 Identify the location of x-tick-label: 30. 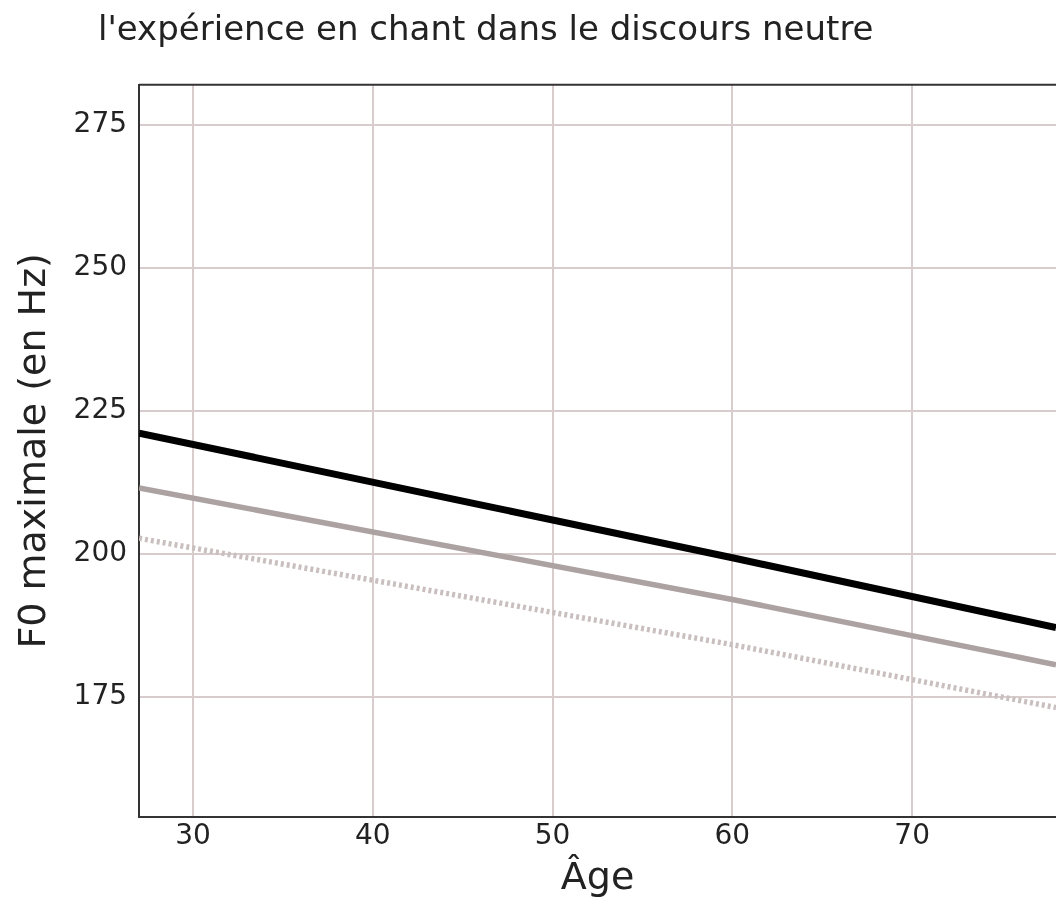
(193, 834).